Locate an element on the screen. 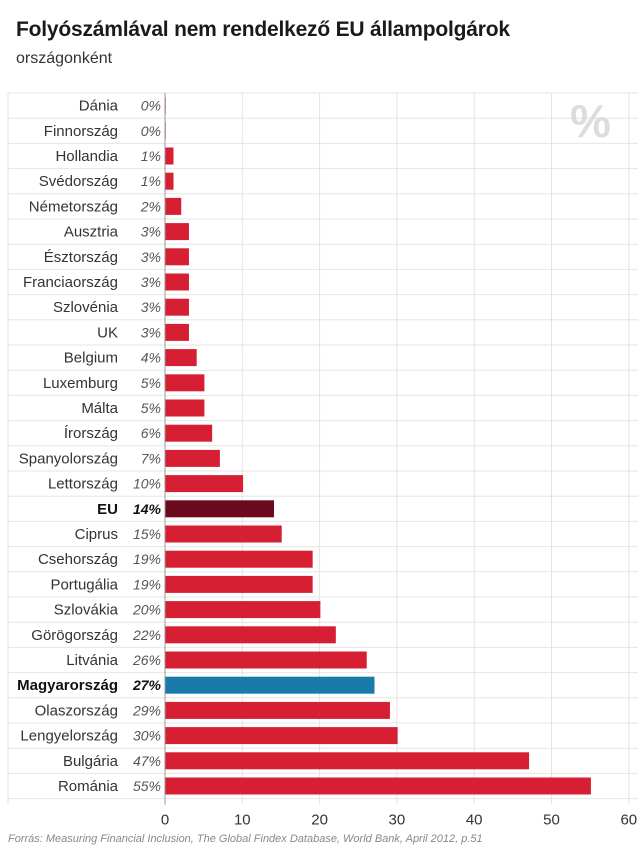 This screenshot has height=855, width=644. category-label: Svédország is located at coordinates (78, 181).